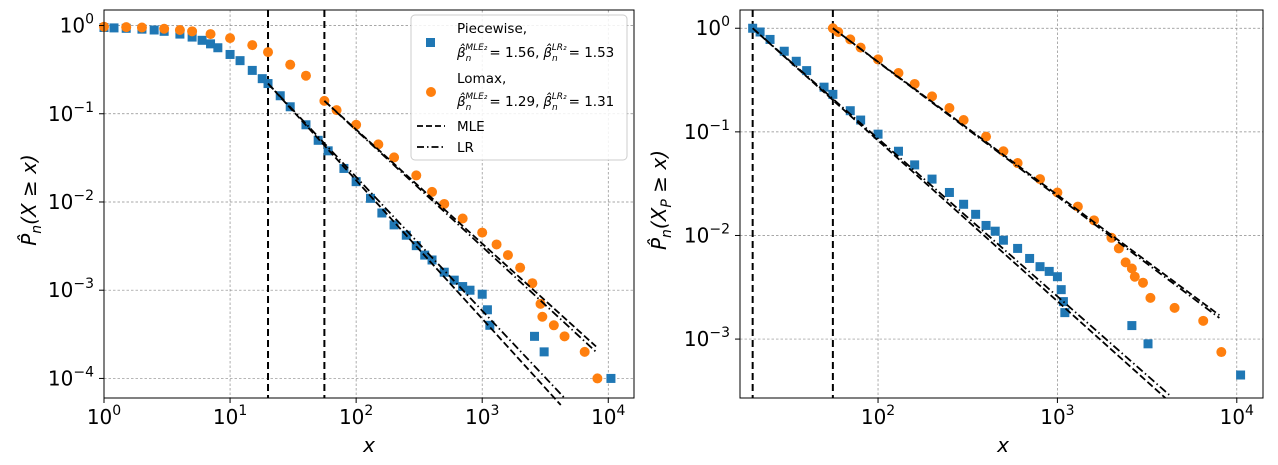  I want to click on left-x-ticks: 10⁰ 10¹ 10² 10³ 10⁴, so click(356, 413).